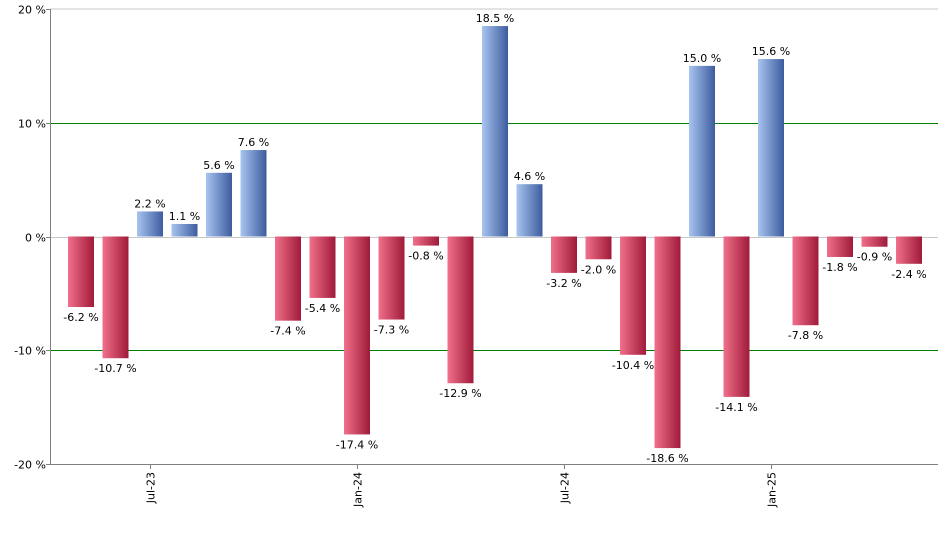  What do you see at coordinates (30, 465) in the screenshot?
I see `y-tick-label: -20 %` at bounding box center [30, 465].